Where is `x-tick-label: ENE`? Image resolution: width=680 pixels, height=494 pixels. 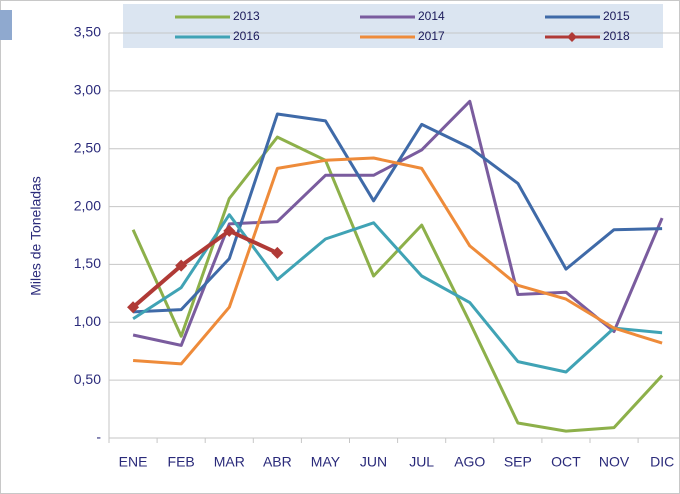 x-tick-label: ENE is located at coordinates (133, 462).